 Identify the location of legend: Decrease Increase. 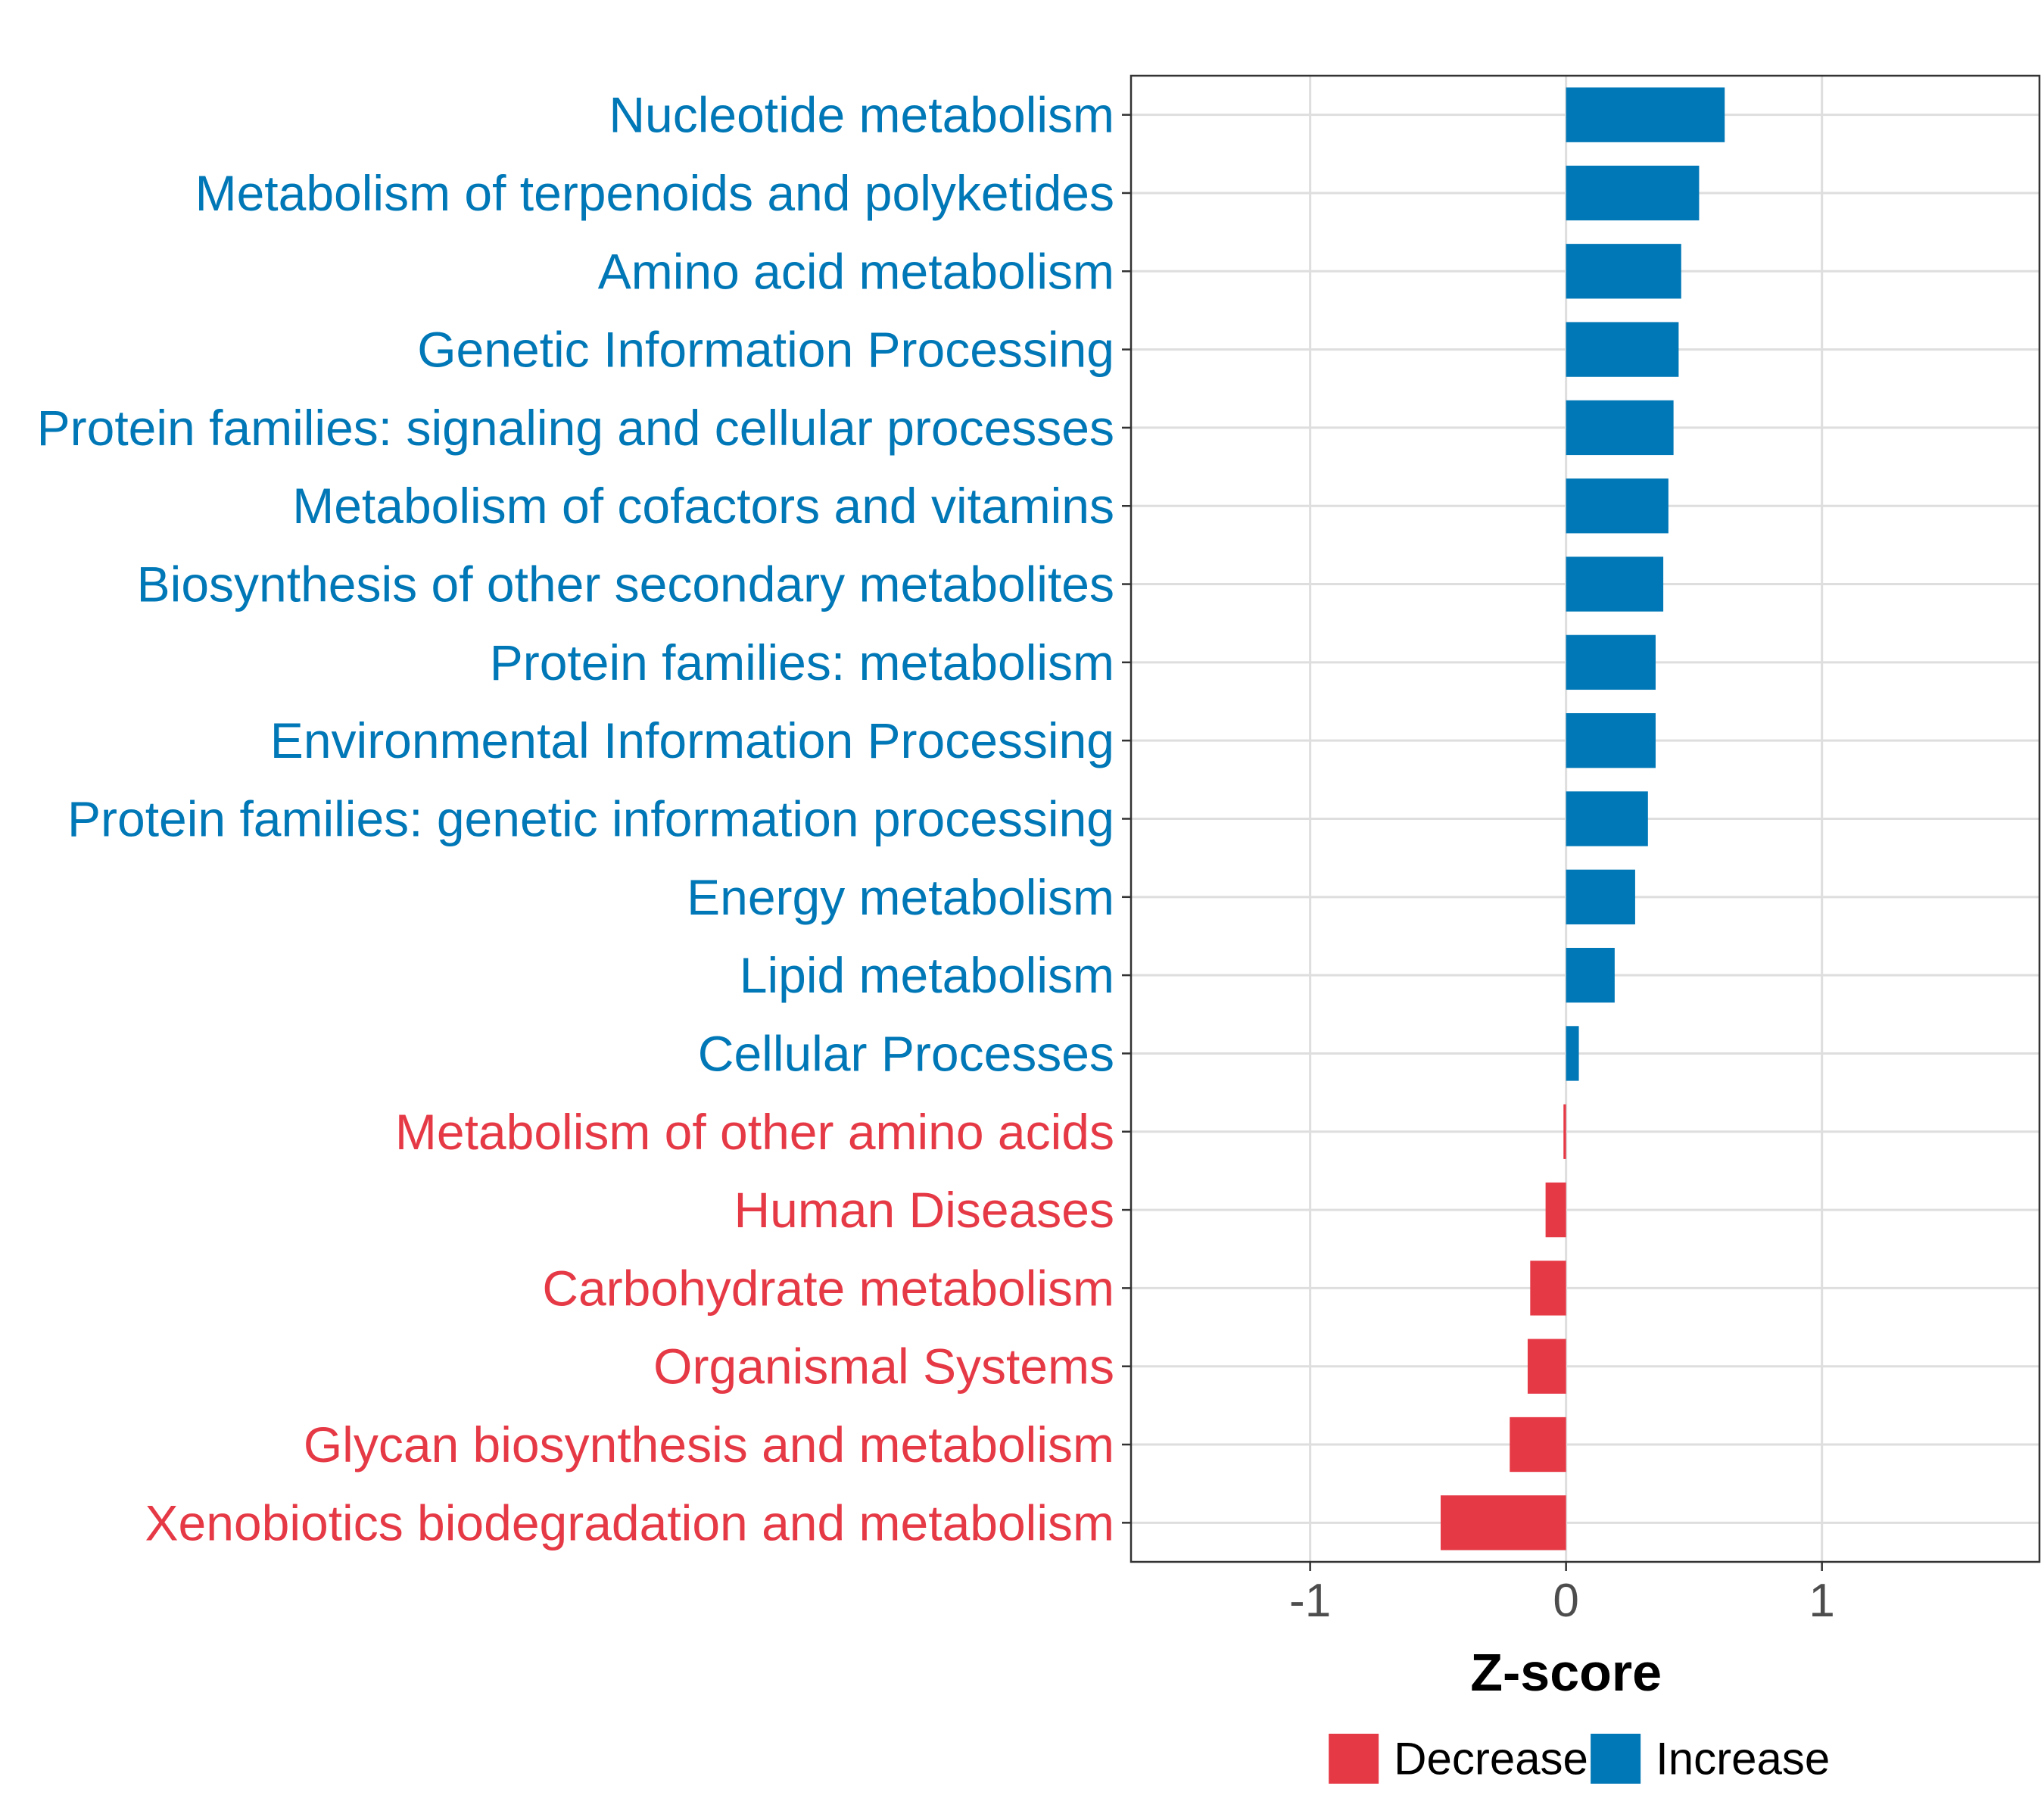
(1579, 1759).